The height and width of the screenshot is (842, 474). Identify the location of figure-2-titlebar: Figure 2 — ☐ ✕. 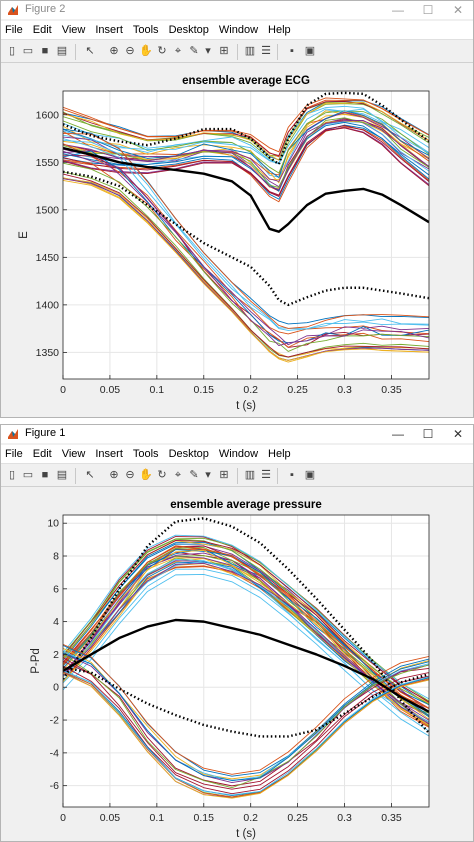
(237, 10).